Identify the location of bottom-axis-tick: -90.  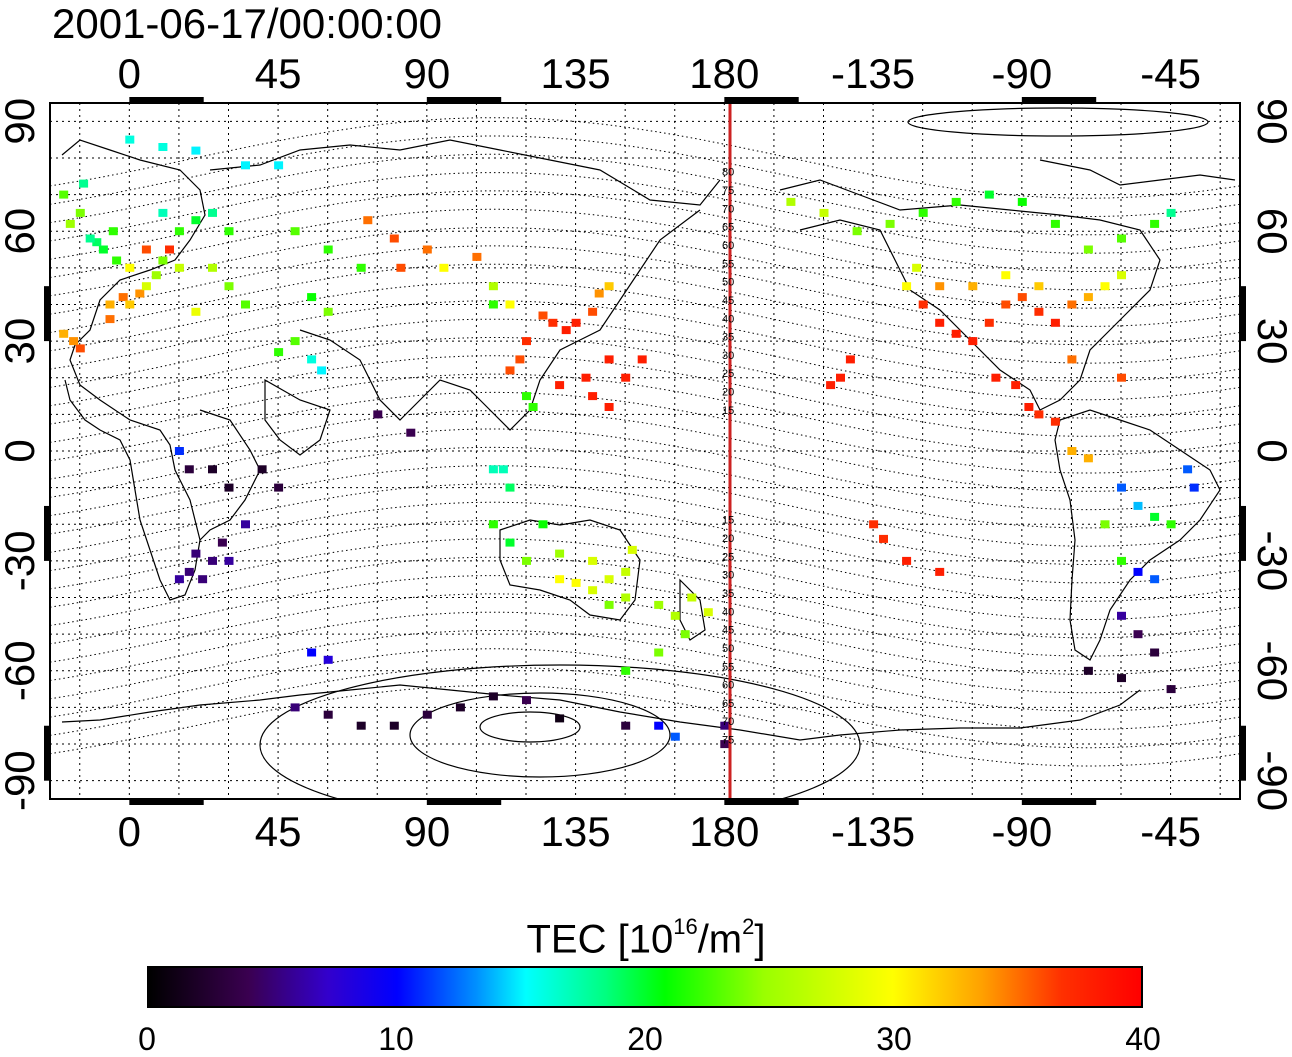
(1021, 831).